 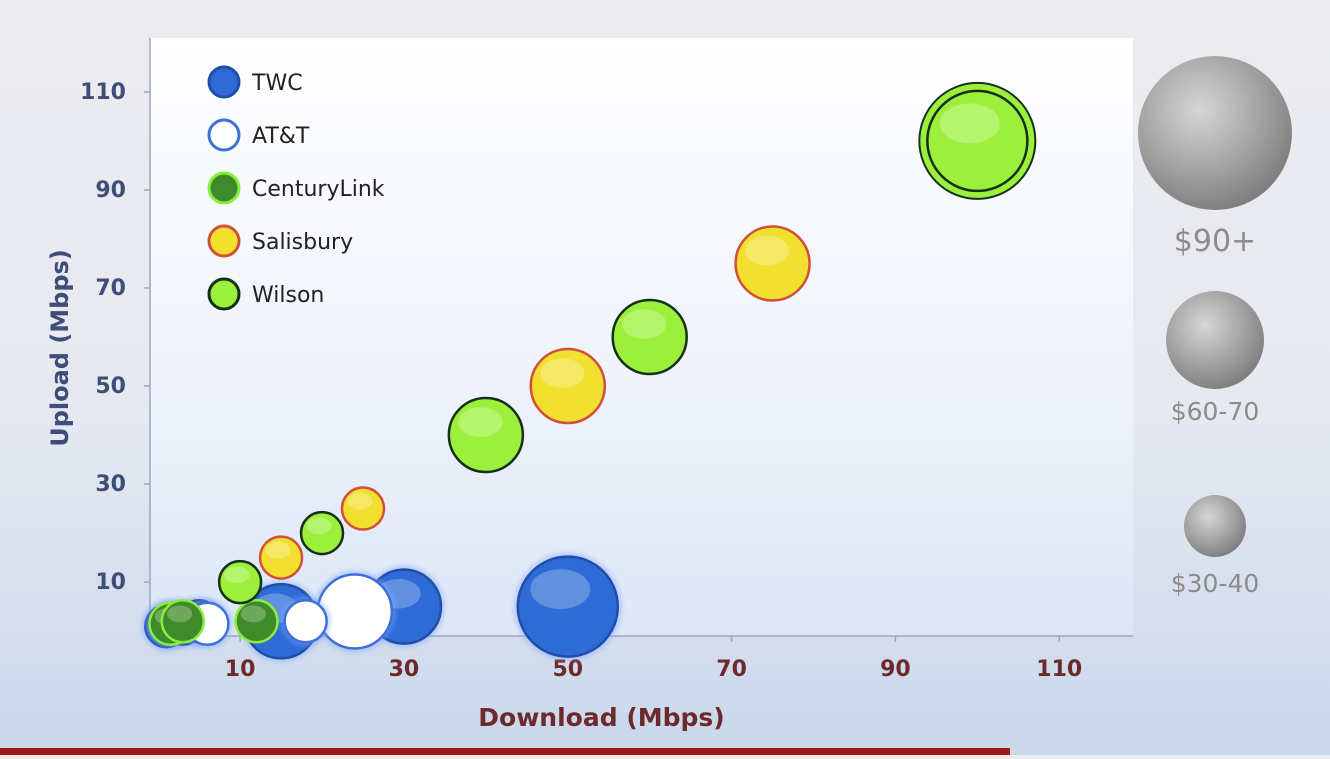 What do you see at coordinates (302, 242) in the screenshot?
I see `legend-label: Salisbury` at bounding box center [302, 242].